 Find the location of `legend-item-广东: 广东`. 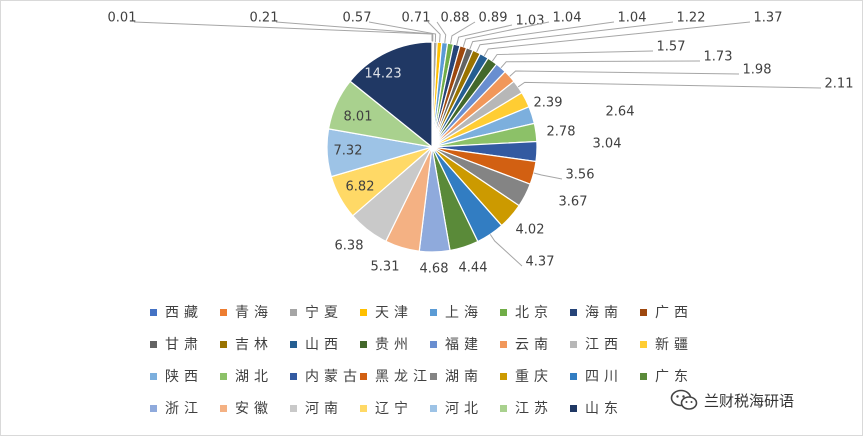

legend-item-广东: 广东 is located at coordinates (666, 376).